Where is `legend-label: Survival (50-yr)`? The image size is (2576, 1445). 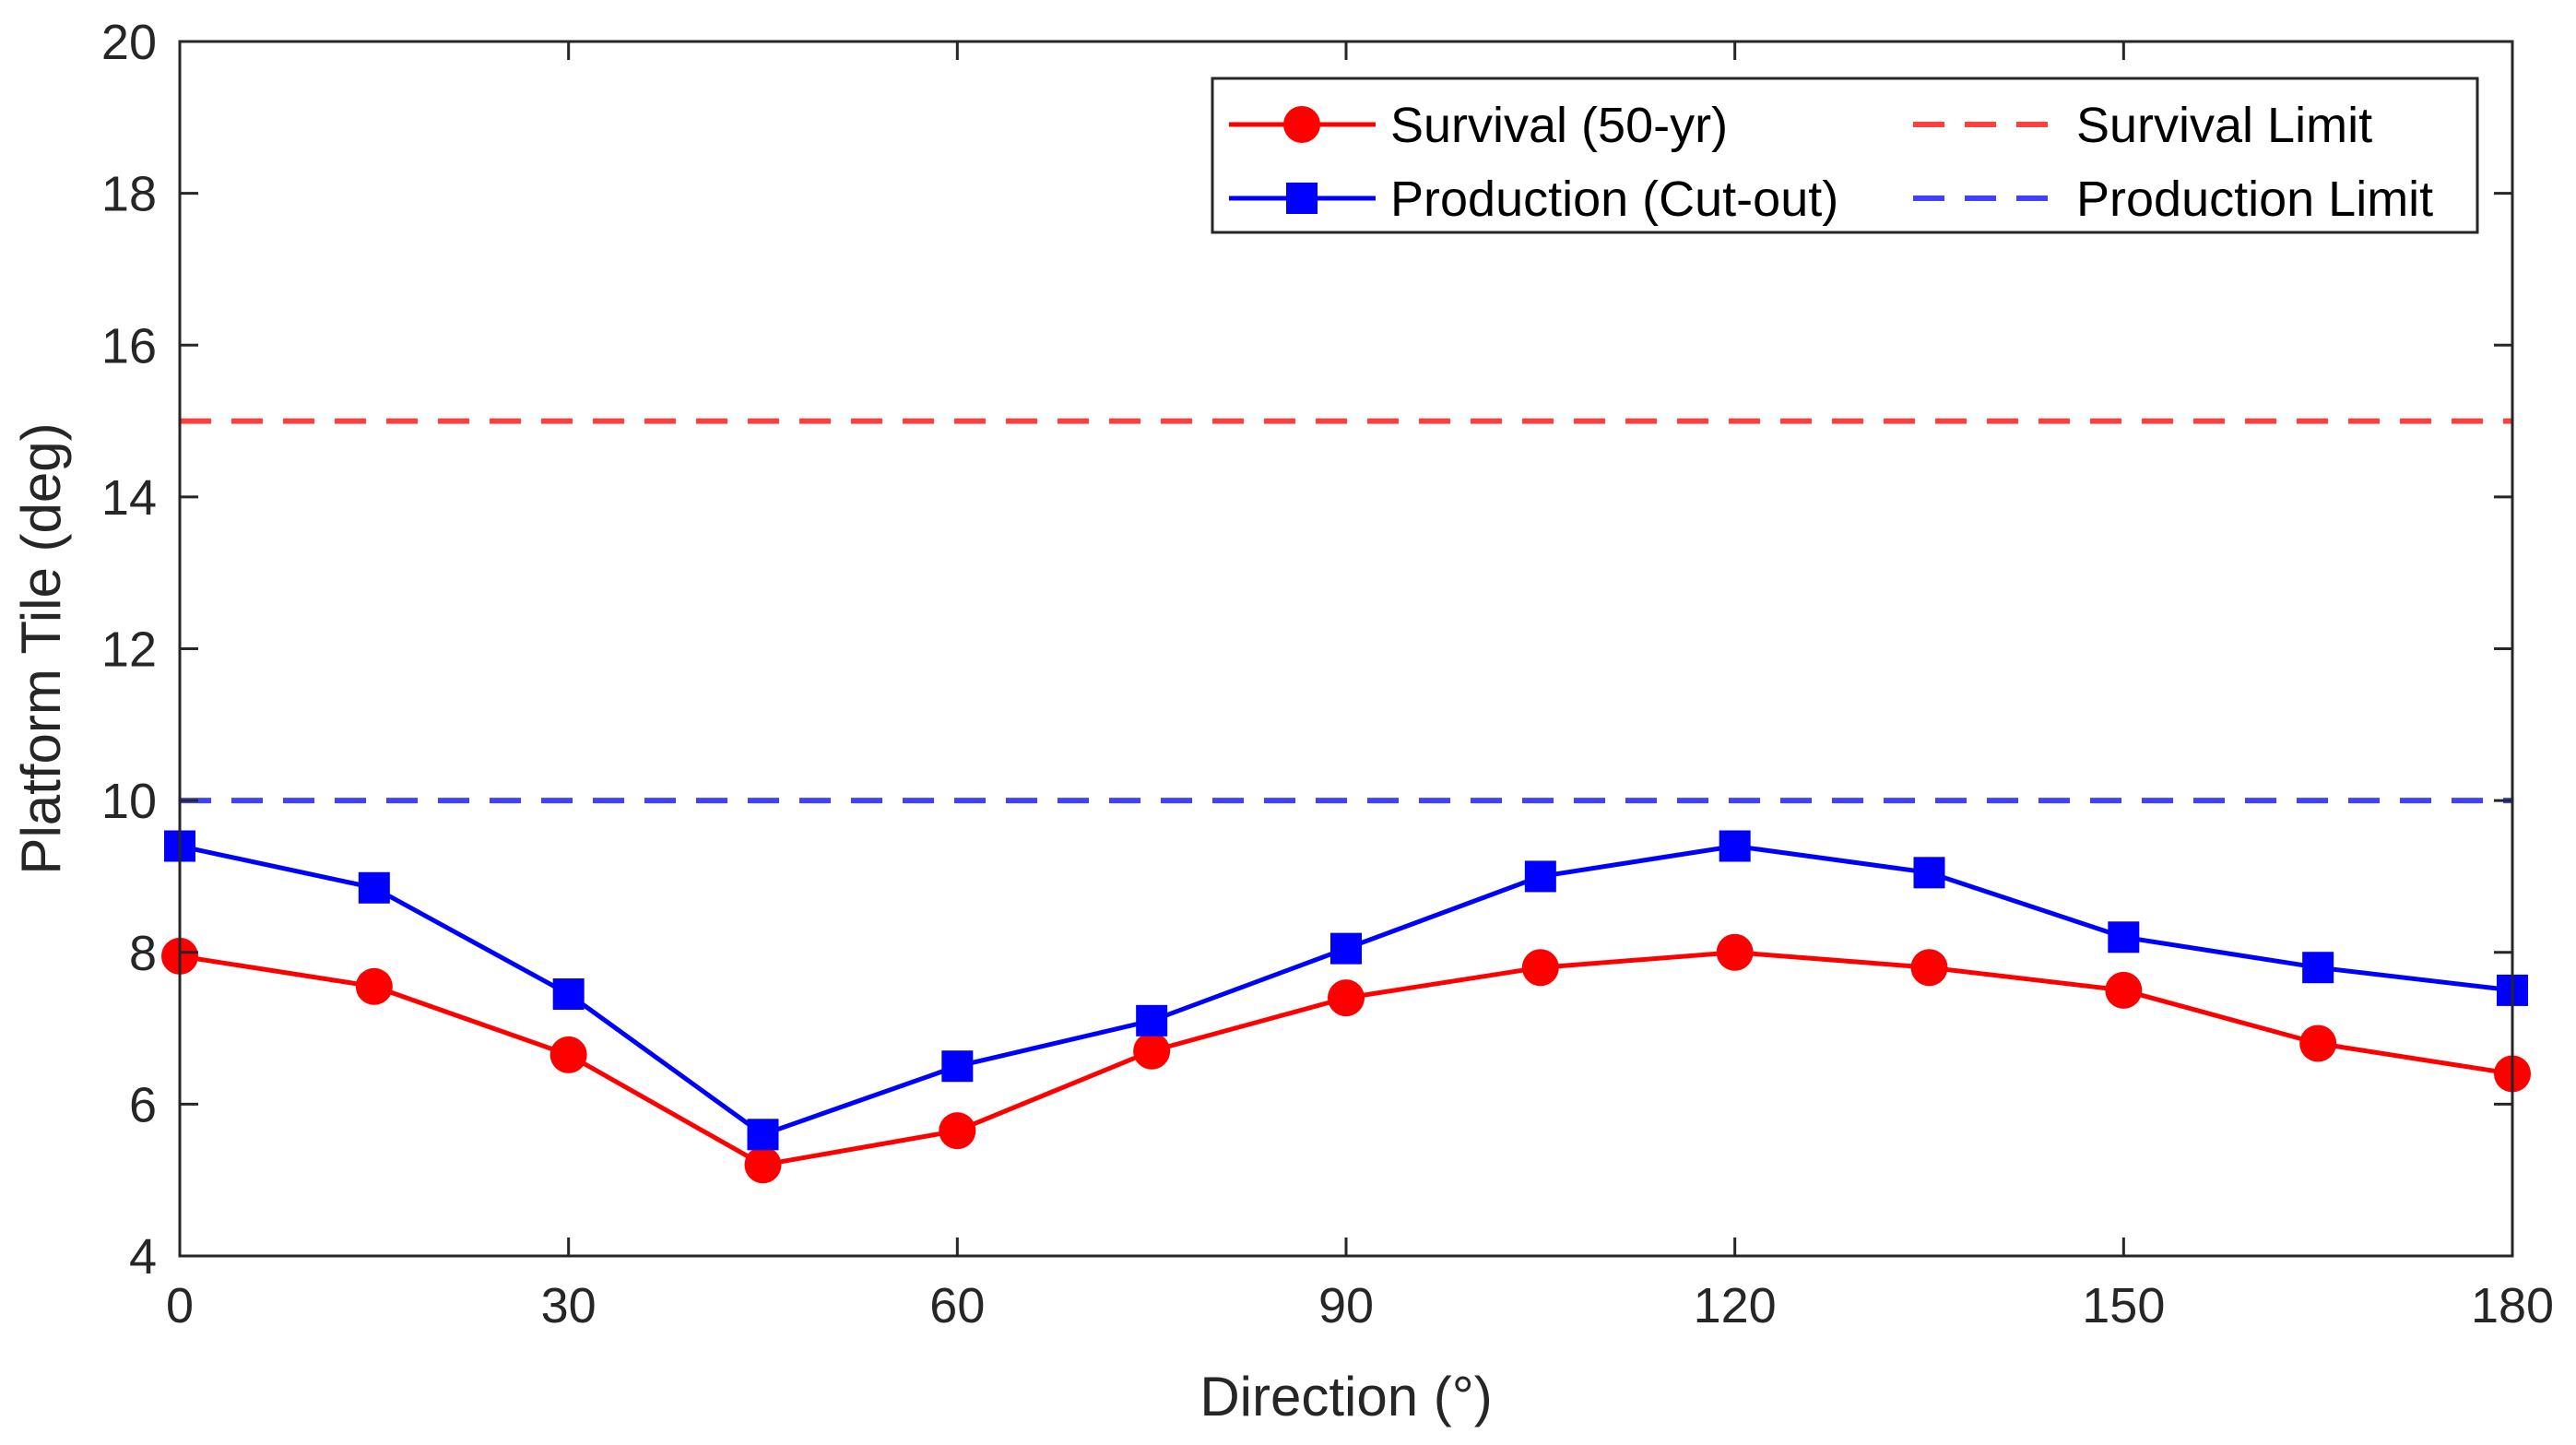 legend-label: Survival (50-yr) is located at coordinates (1559, 125).